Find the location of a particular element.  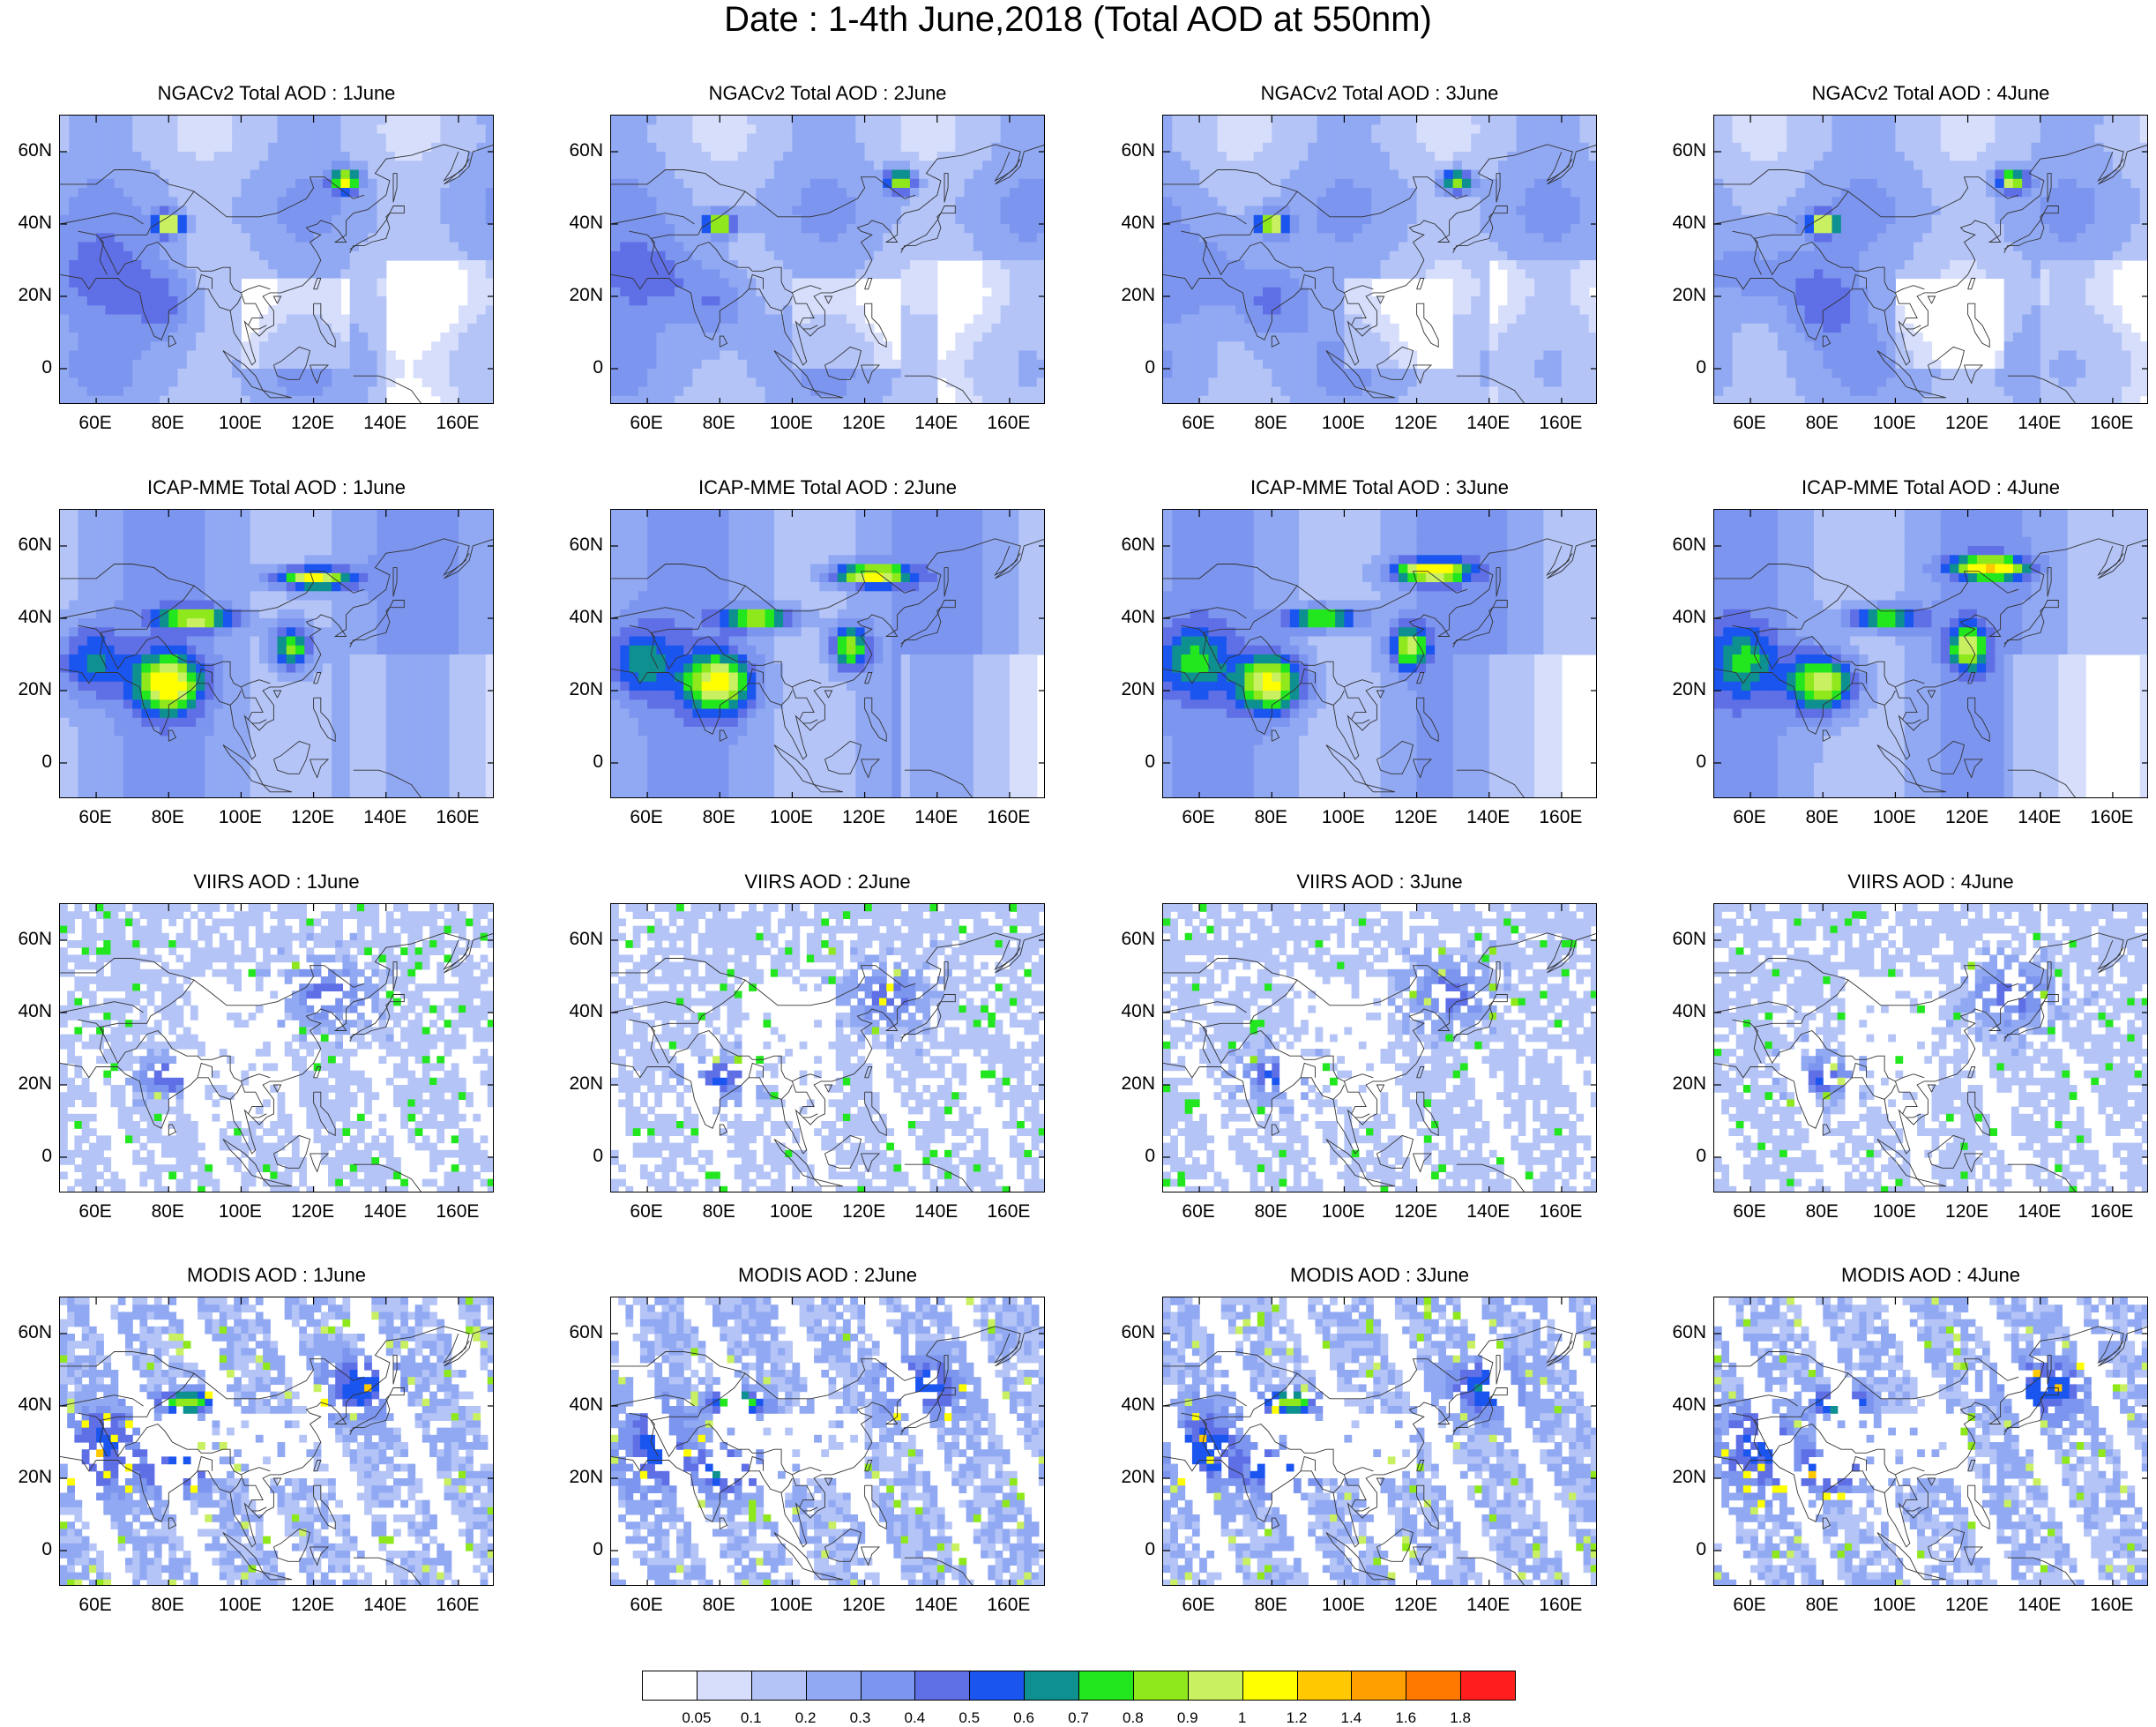

lat-tick-label: 20N is located at coordinates (26, 1477).